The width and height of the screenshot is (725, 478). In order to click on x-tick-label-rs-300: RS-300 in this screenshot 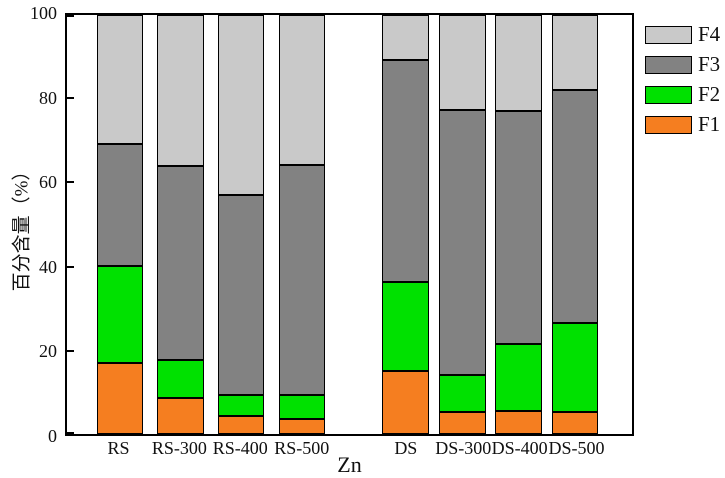, I will do `click(179, 448)`.